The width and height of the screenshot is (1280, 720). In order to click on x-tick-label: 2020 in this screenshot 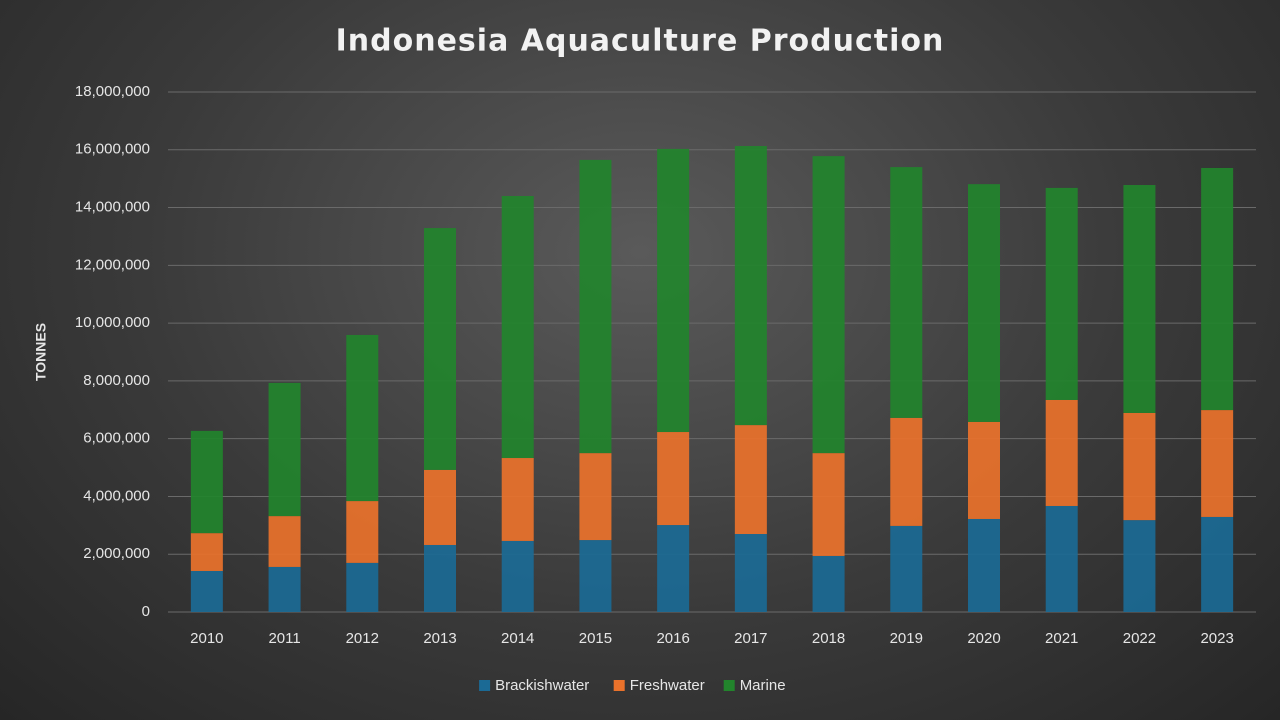, I will do `click(983, 638)`.